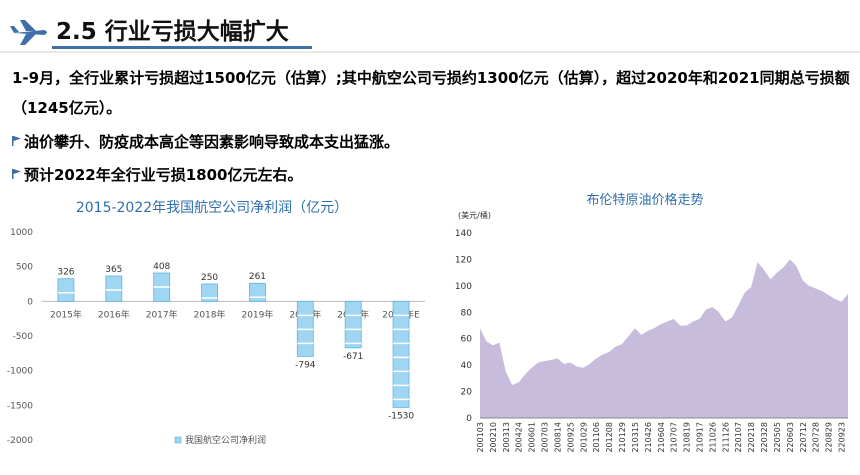 The height and width of the screenshot is (475, 860). What do you see at coordinates (182, 47) in the screenshot?
I see `title-underline` at bounding box center [182, 47].